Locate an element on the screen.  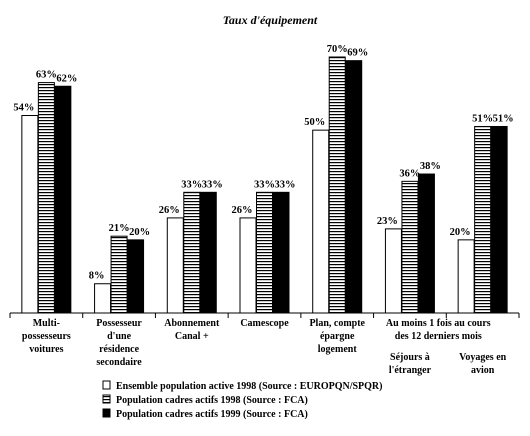
bar-g4-s2 is located at coordinates (354, 187).